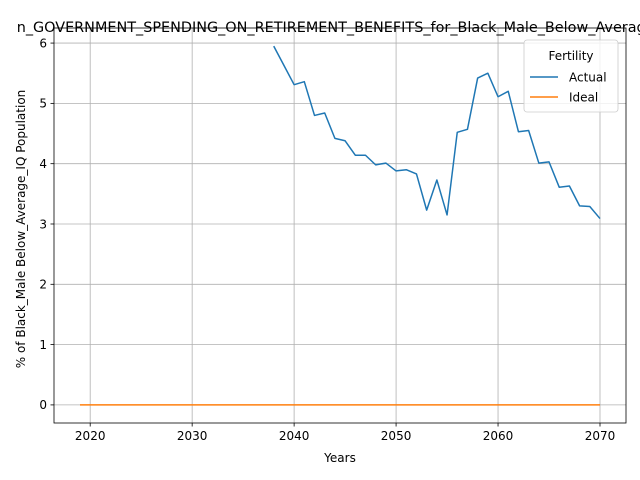  Describe the element at coordinates (600, 436) in the screenshot. I see `x-tick-label: 2070` at that location.